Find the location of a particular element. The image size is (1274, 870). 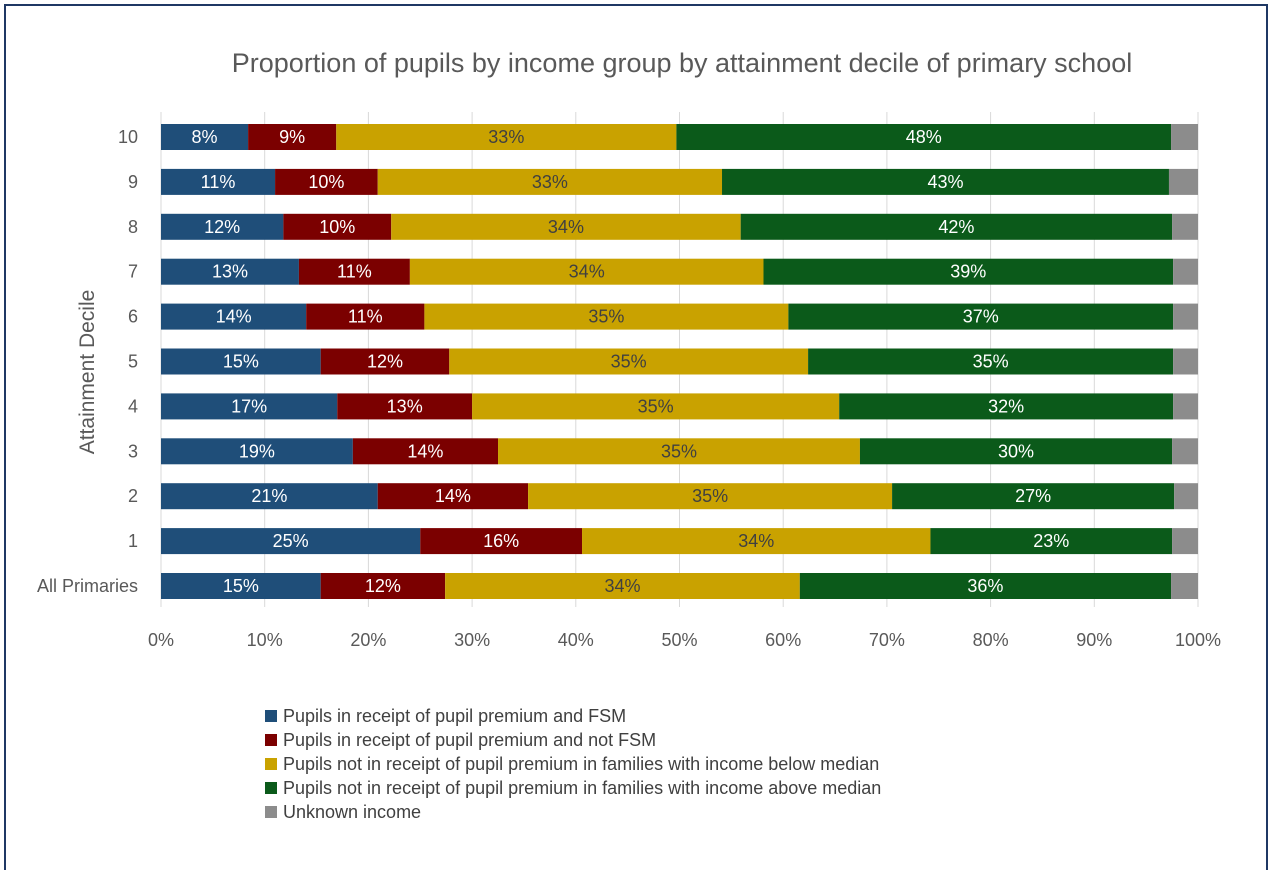

data-label: 33% is located at coordinates (550, 182).